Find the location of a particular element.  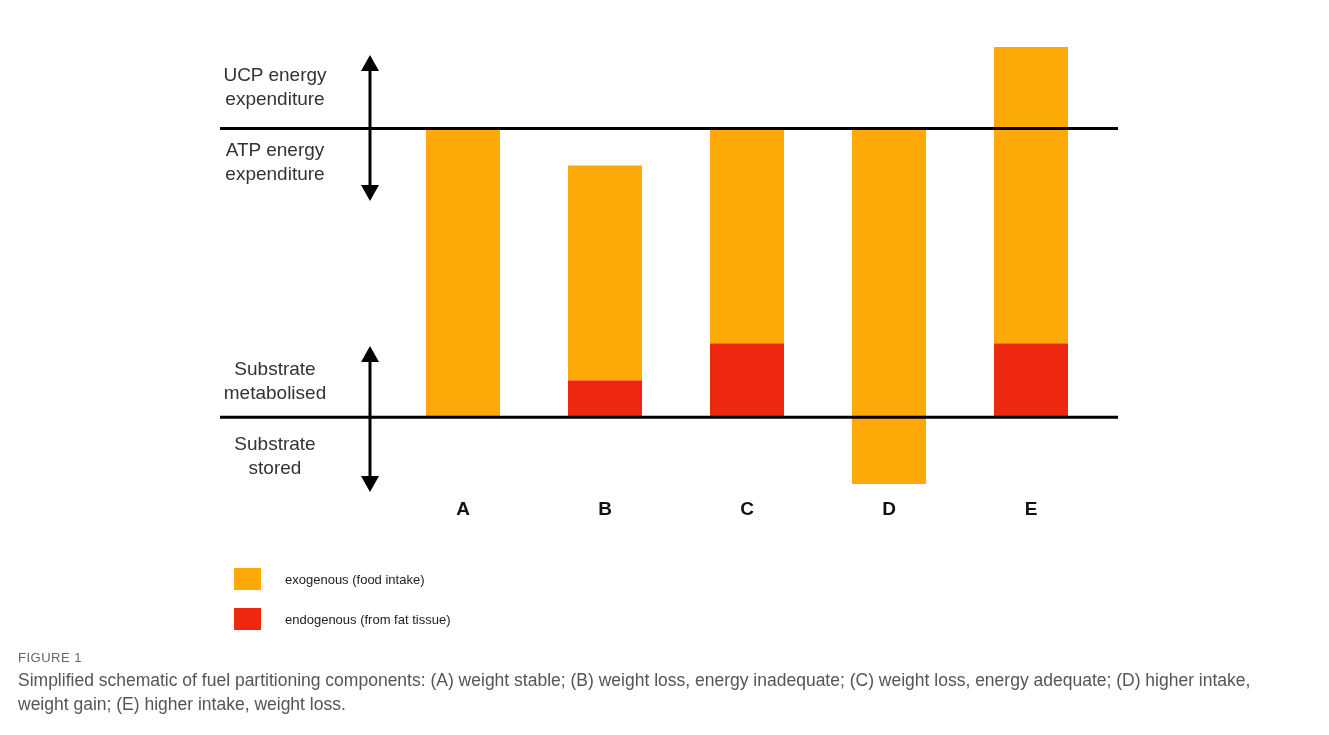

text: Simplified schematic of fuel partitioning components: (A) weight stable; (B) weight loss, energy inadequate; (C) weight loss, energy adequate; (D) higher intake, weight gain; (E) higher intake, weight loss. is located at coordinates (635, 692).